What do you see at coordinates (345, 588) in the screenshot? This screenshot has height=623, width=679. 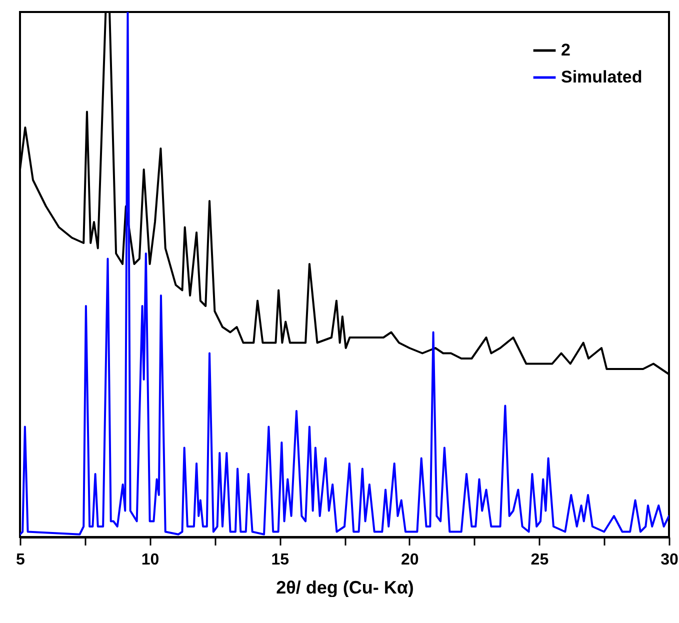 I see `x-axis-title: 2θ/ deg (Cu- Kα)` at bounding box center [345, 588].